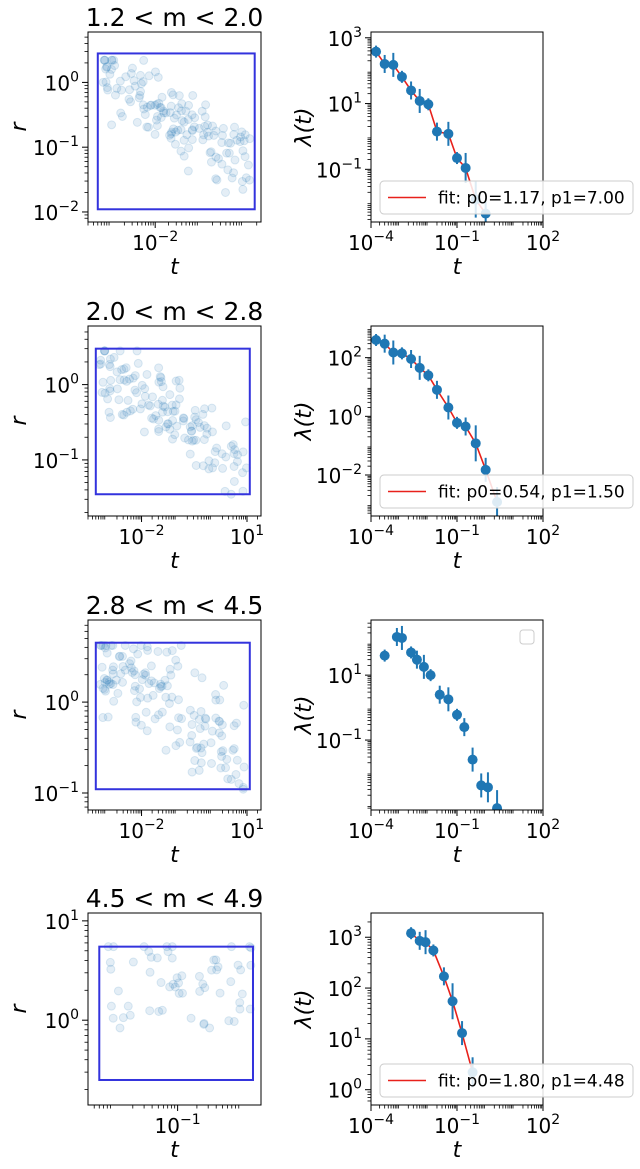 This screenshot has width=640, height=1169. Describe the element at coordinates (543, 830) in the screenshot. I see `x-tick-label: 10²` at that location.